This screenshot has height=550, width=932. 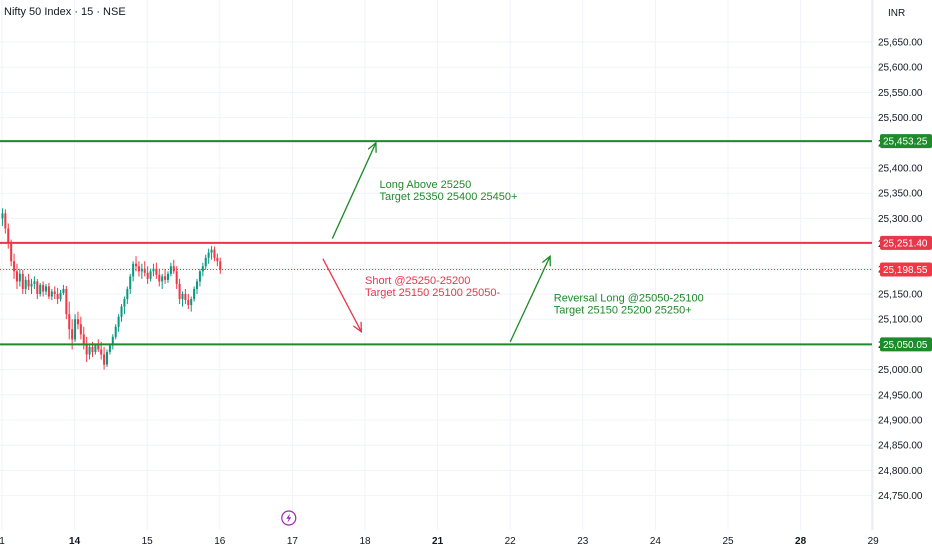 What do you see at coordinates (511, 541) in the screenshot?
I see `time-tick-label: 22` at bounding box center [511, 541].